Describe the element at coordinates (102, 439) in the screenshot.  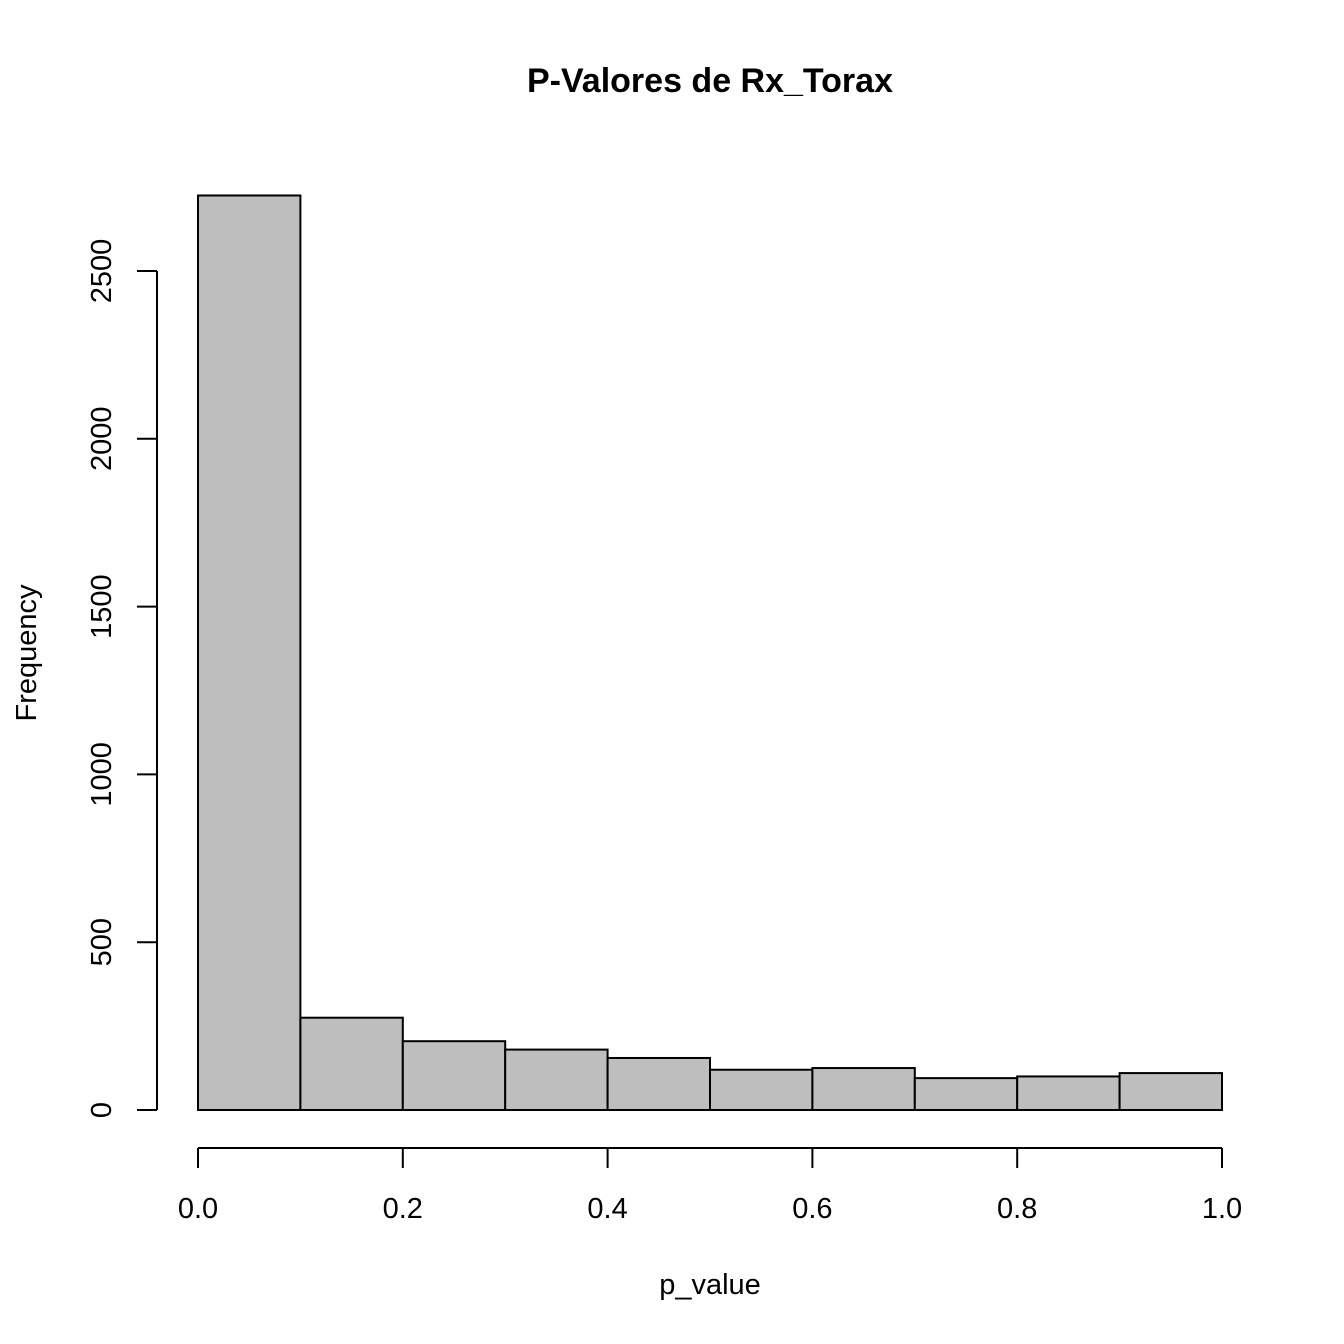
I see `y-tick-label: 2000` at that location.